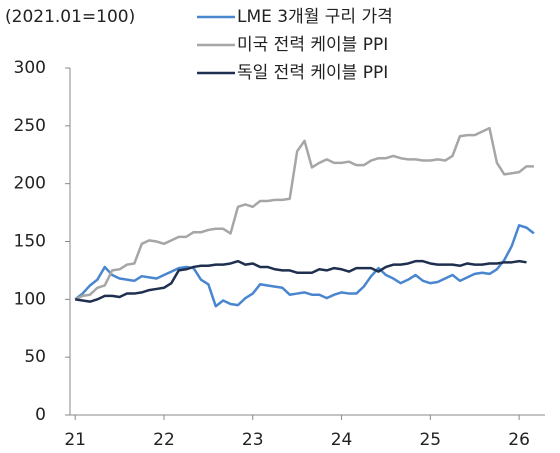 The width and height of the screenshot is (560, 453). Describe the element at coordinates (312, 45) in the screenshot. I see `legend-label: 미국 전력 케이블 PPI` at that location.